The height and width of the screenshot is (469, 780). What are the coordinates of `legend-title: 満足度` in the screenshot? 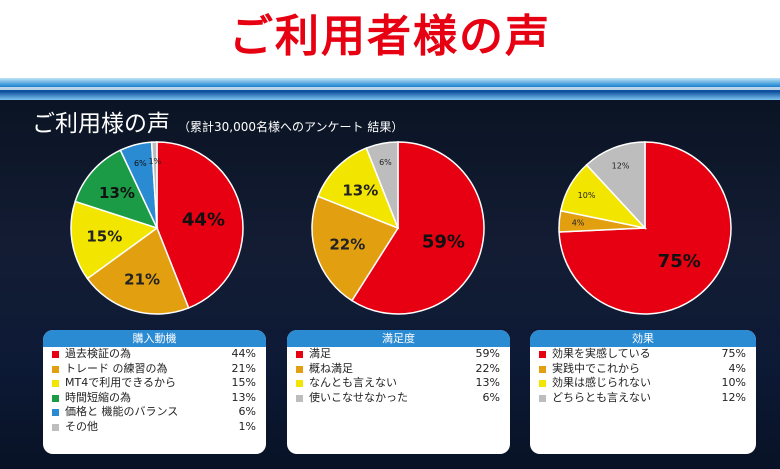 It's located at (398, 338).